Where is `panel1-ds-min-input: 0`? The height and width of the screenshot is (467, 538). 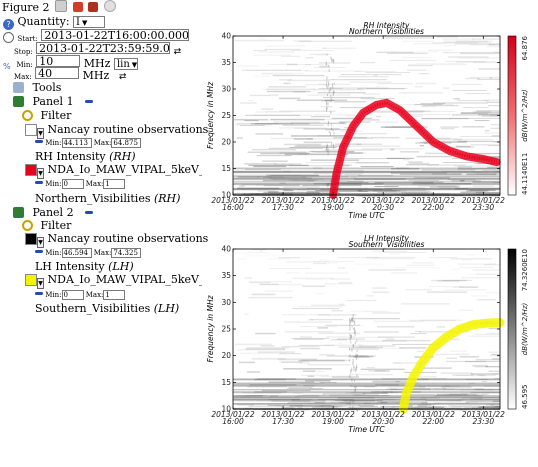 panel1-ds-min-input: 0 is located at coordinates (72, 184).